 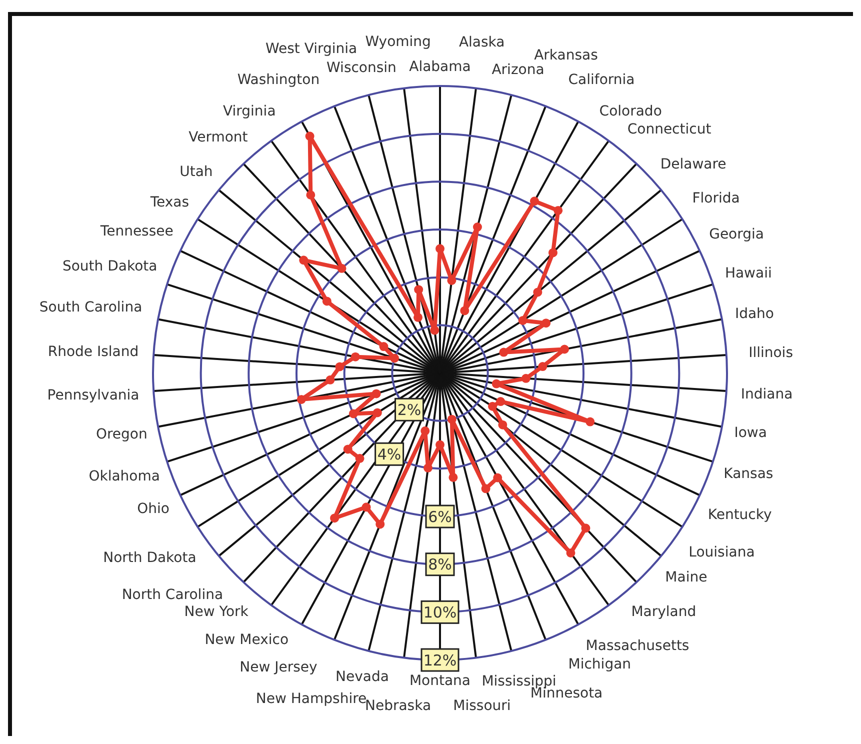 I want to click on spoke-label: South Carolina, so click(x=90, y=307).